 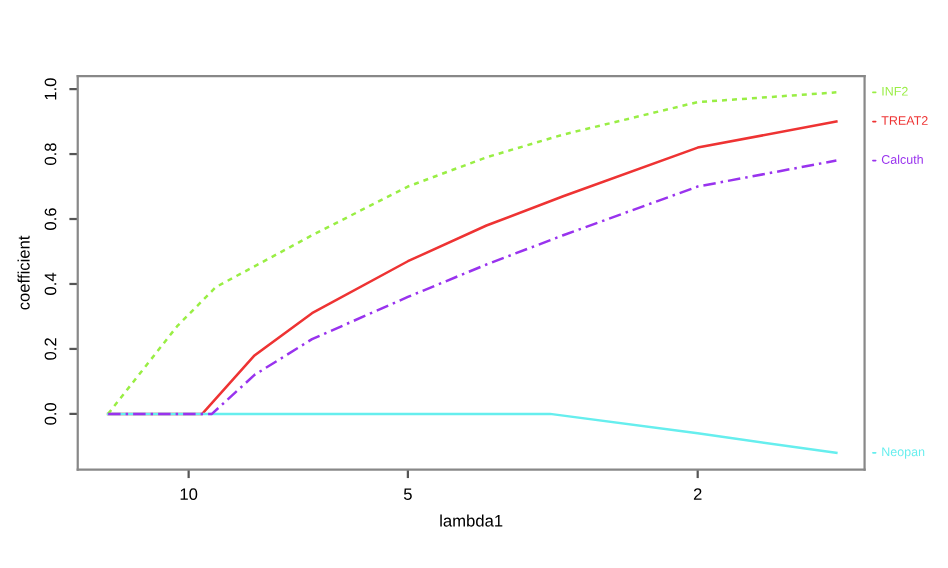 I want to click on y-tick-label: 0.0, so click(x=50, y=413).